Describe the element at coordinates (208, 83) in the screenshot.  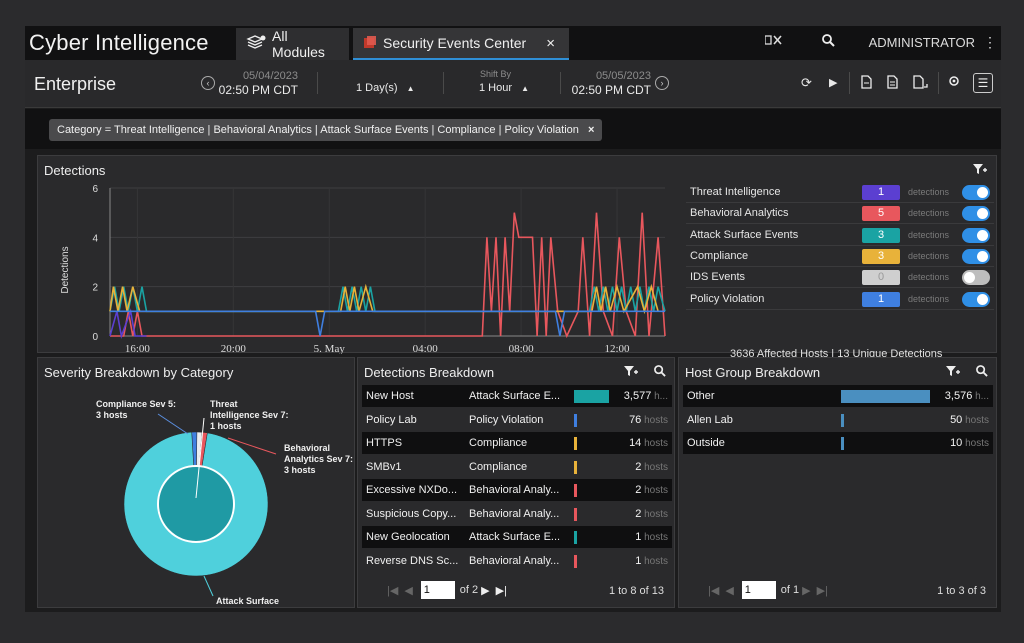
I see `chevron-left-icon: ‹` at that location.